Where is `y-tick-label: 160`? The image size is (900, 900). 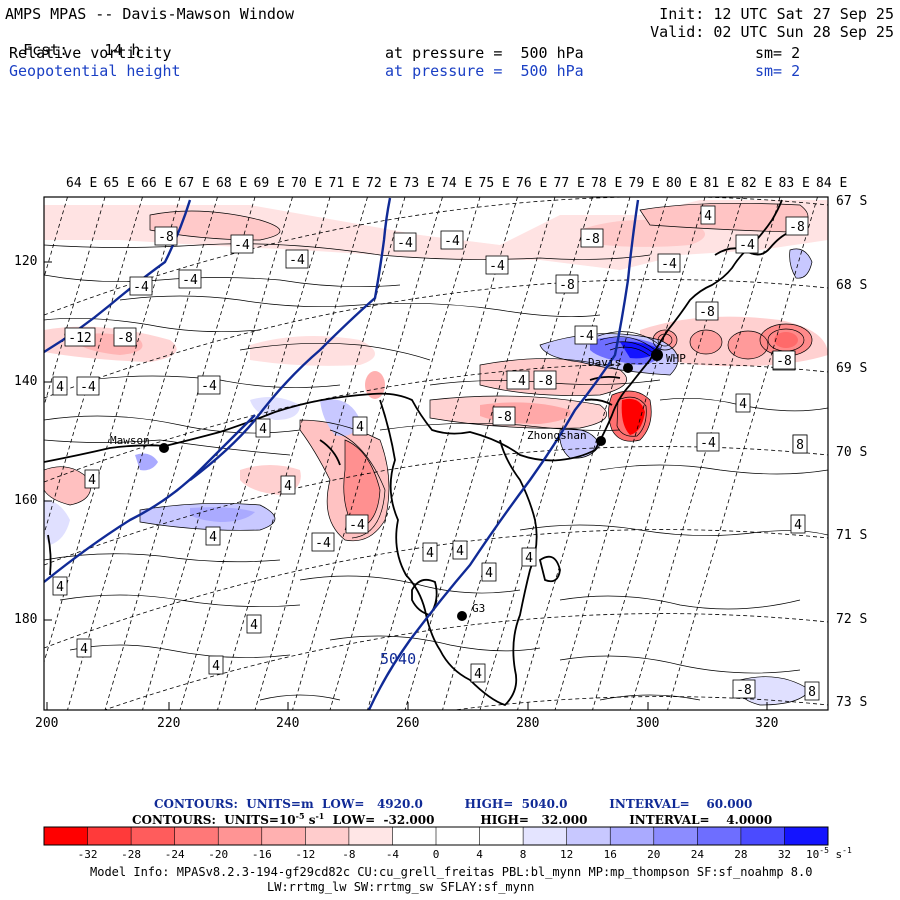 y-tick-label: 160 is located at coordinates (26, 500).